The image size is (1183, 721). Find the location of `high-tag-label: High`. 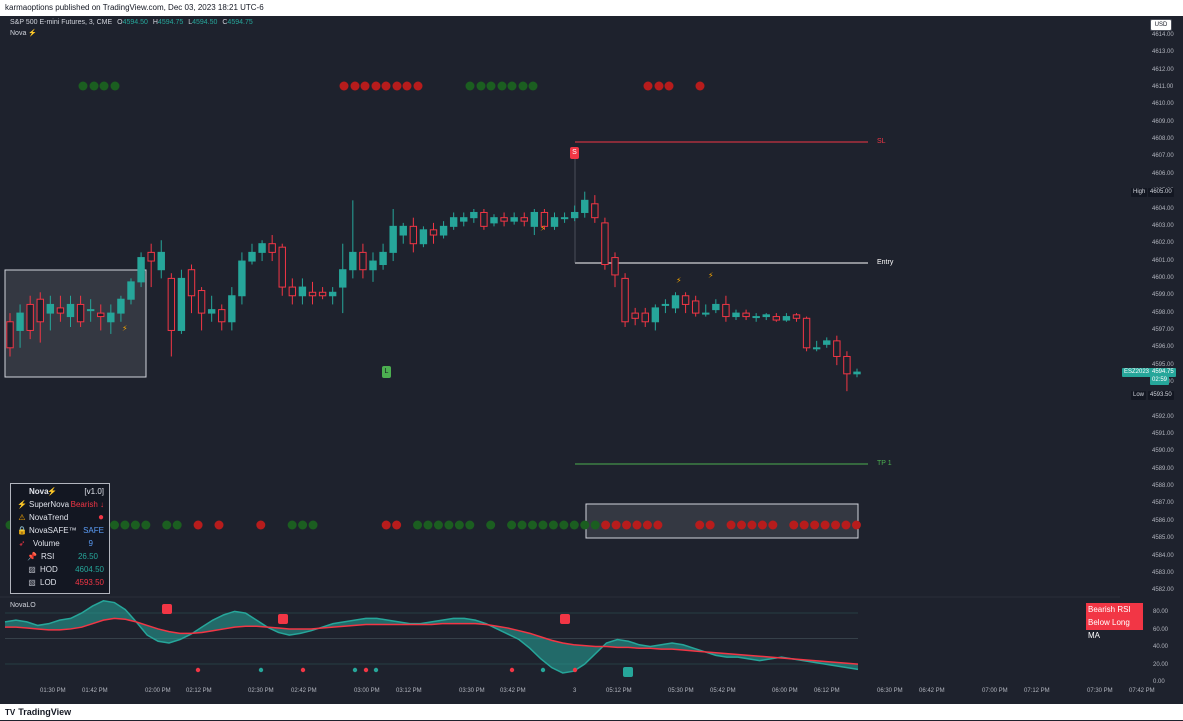

high-tag-label: High is located at coordinates (1139, 192).